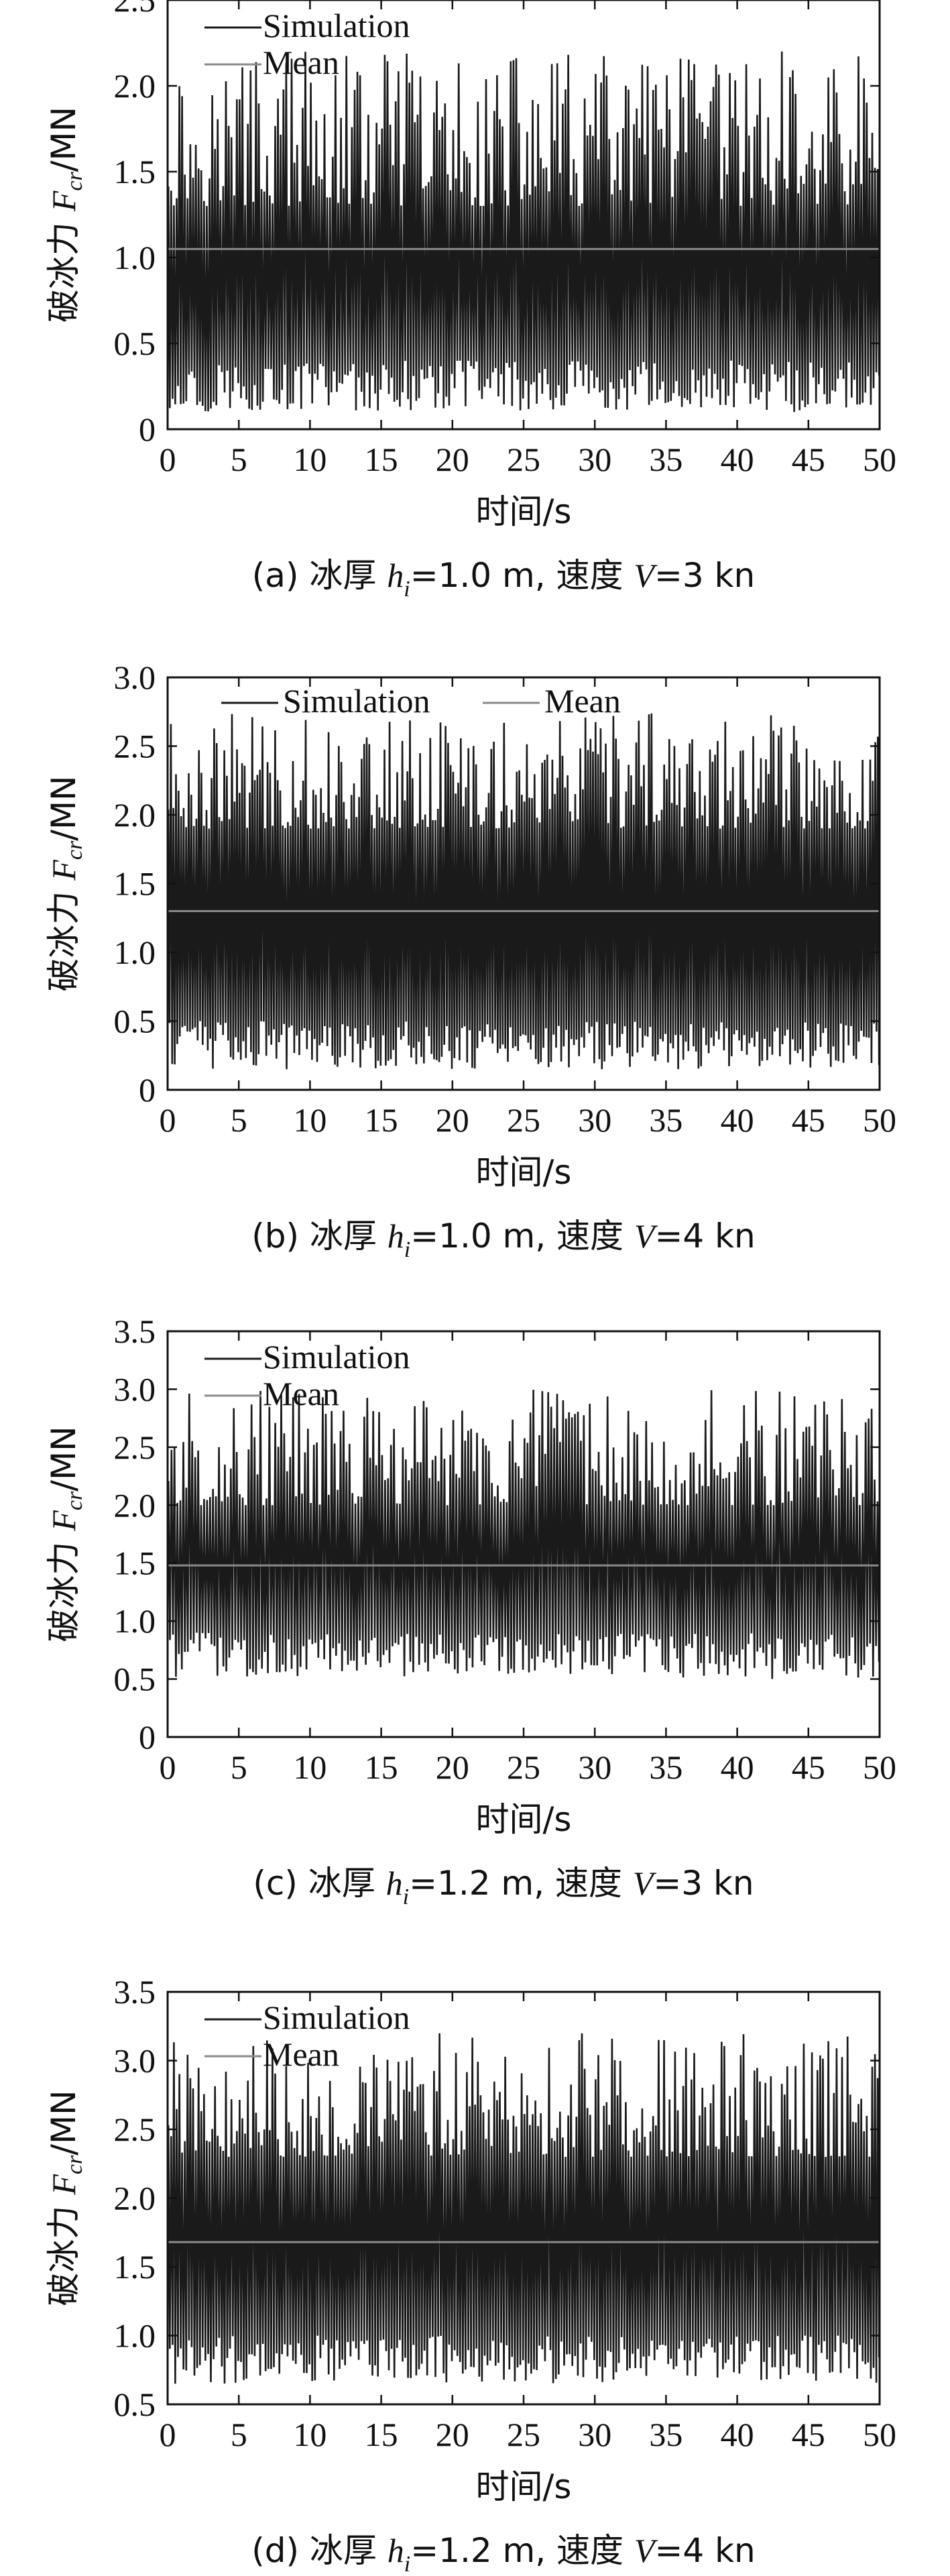 This screenshot has width=950, height=2576. I want to click on y-tick-label: 3.5, so click(135, 1331).